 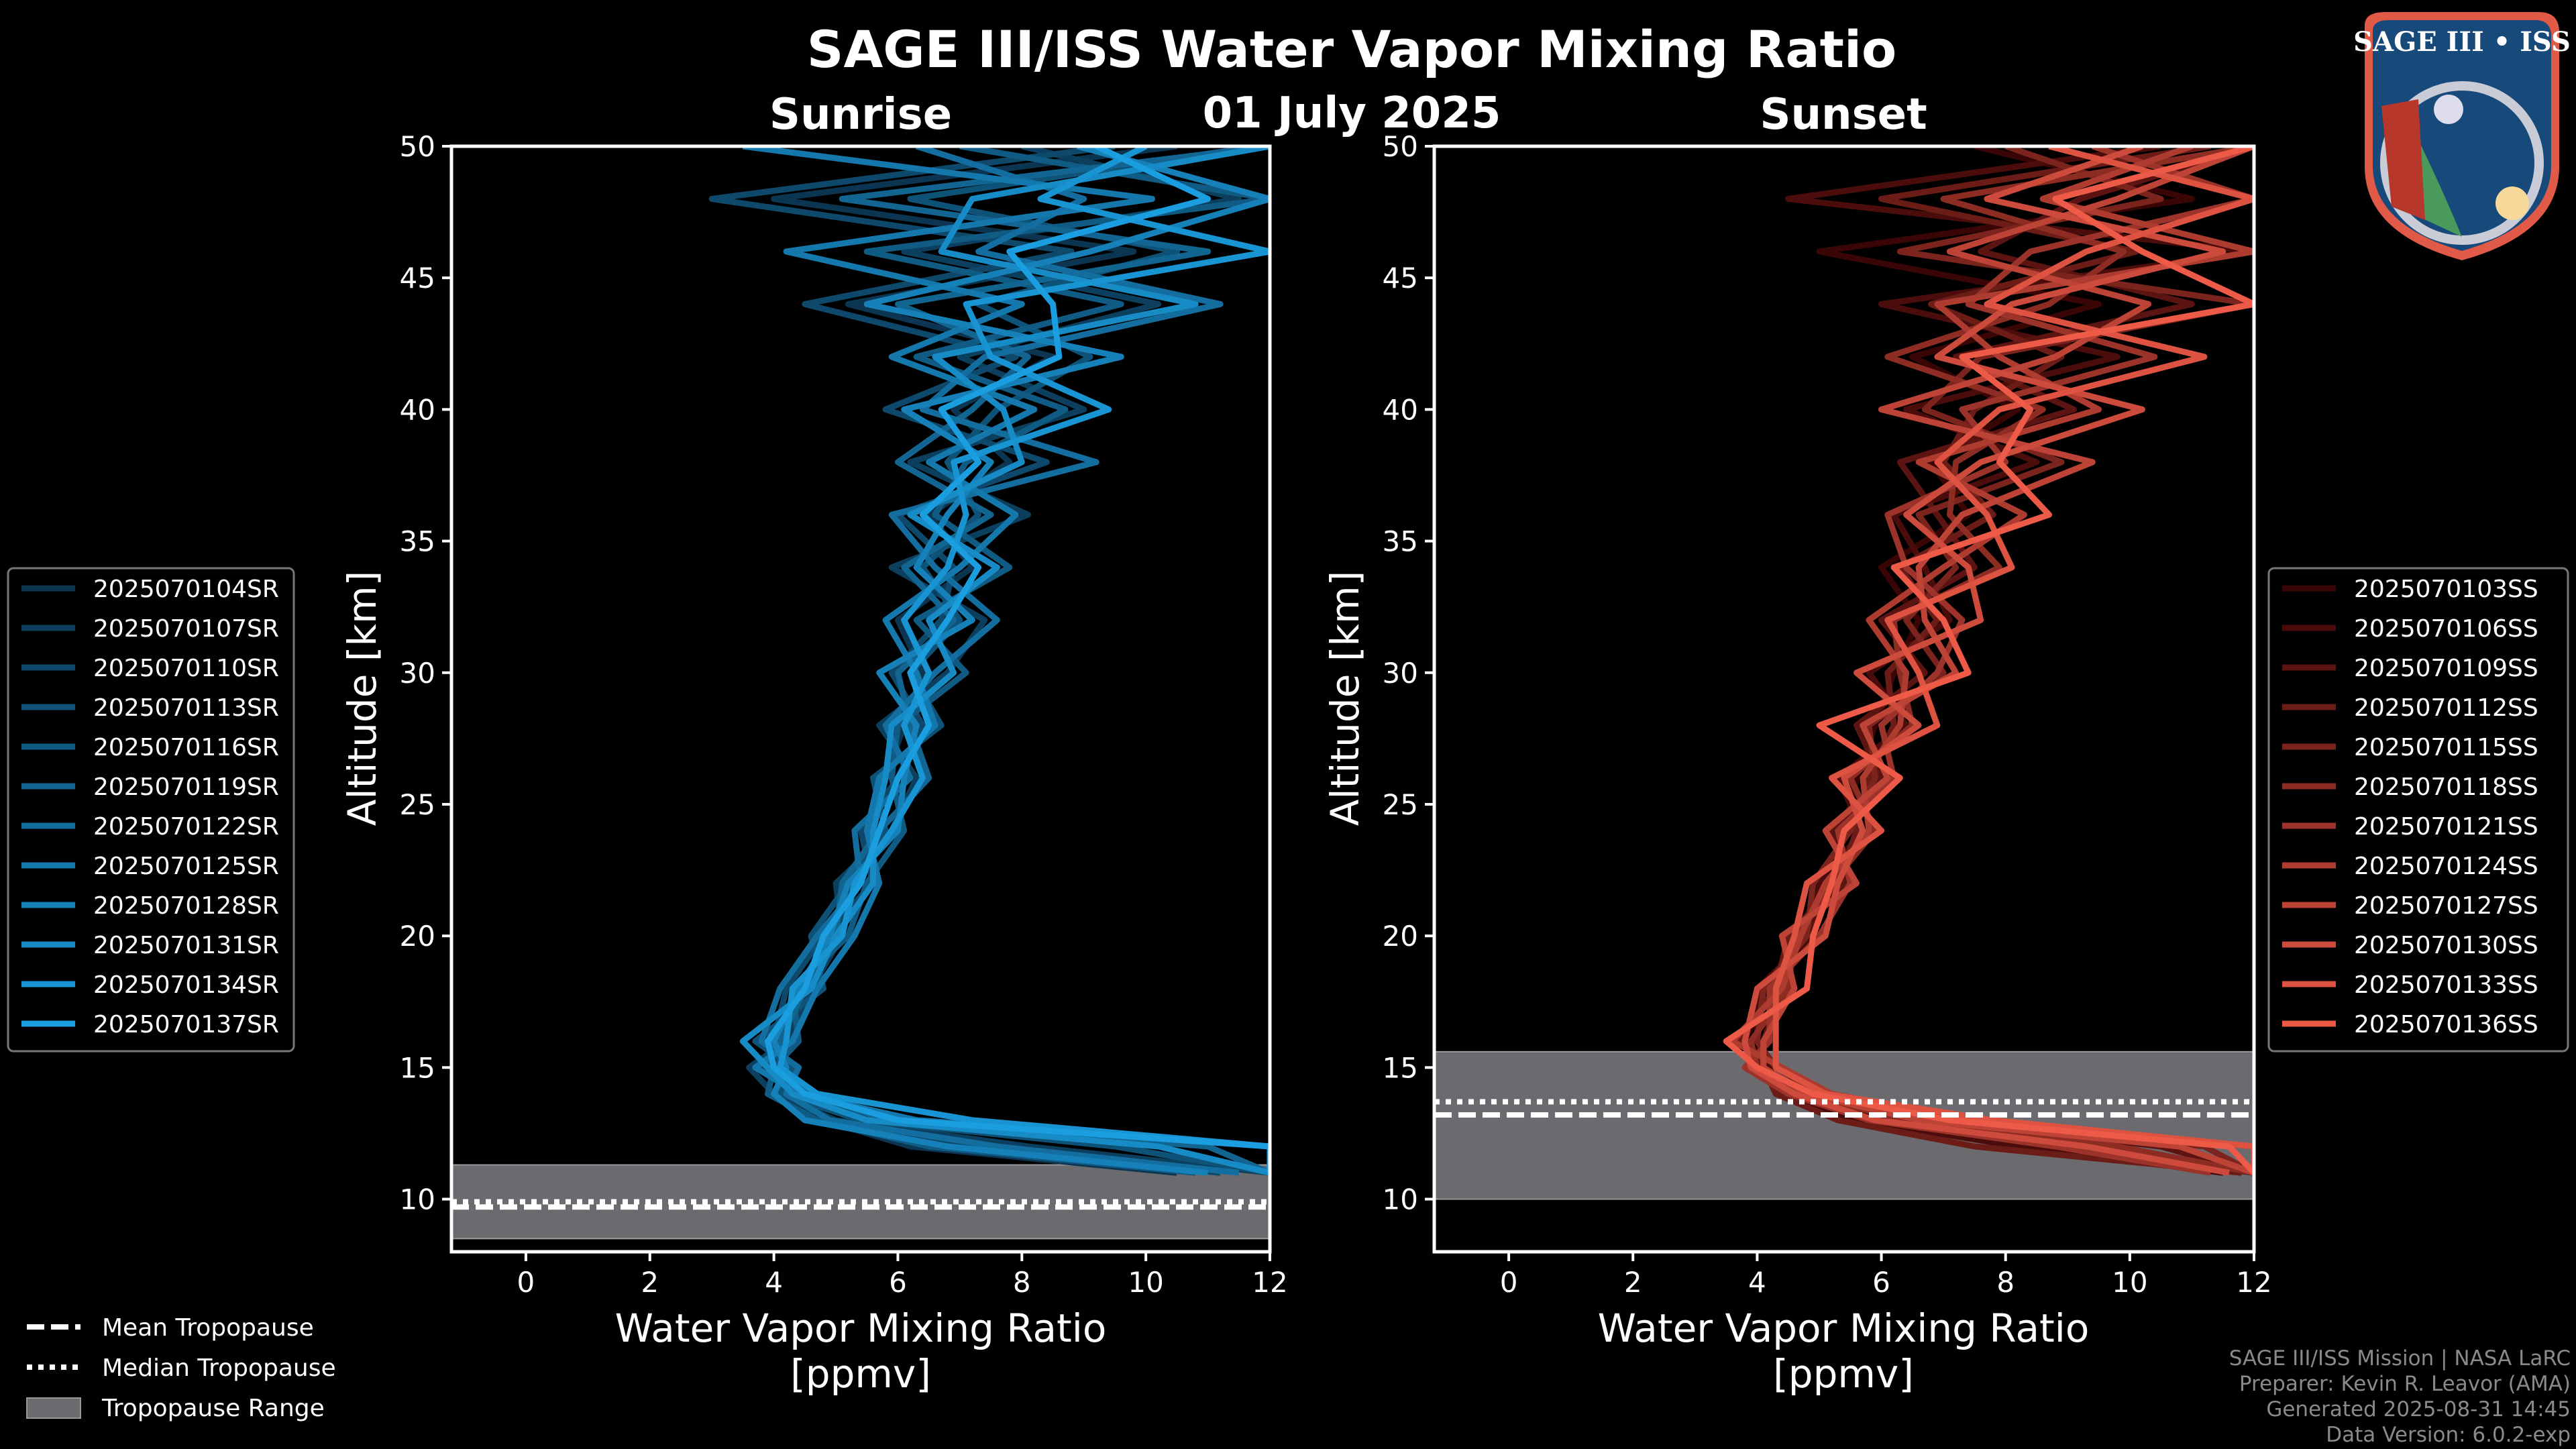 I want to click on sunrise-panel-title: Sunrise, so click(x=860, y=115).